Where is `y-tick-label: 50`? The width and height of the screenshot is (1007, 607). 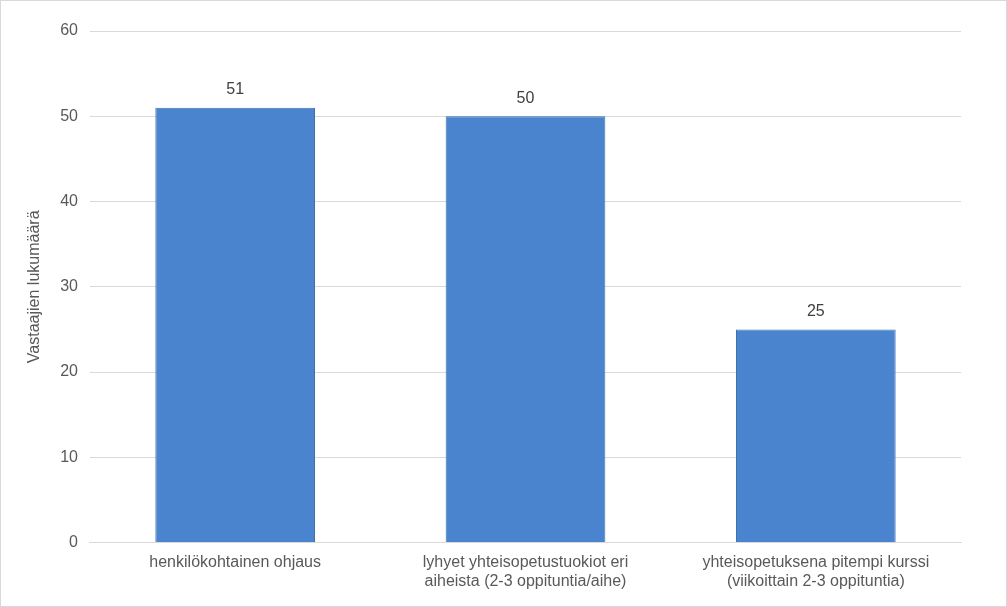
y-tick-label: 50 is located at coordinates (69, 115).